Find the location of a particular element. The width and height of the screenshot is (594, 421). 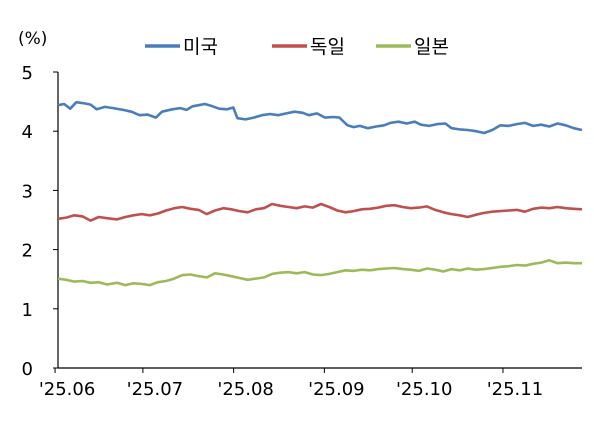

legend: 미국 독일 일본 is located at coordinates (297, 47).